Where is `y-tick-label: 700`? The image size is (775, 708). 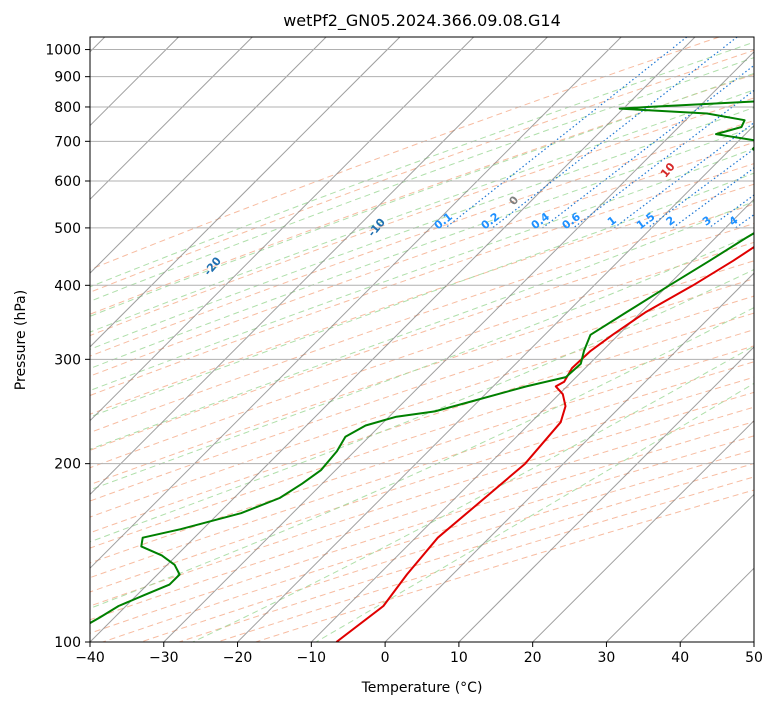
y-tick-label: 700 is located at coordinates (67, 142).